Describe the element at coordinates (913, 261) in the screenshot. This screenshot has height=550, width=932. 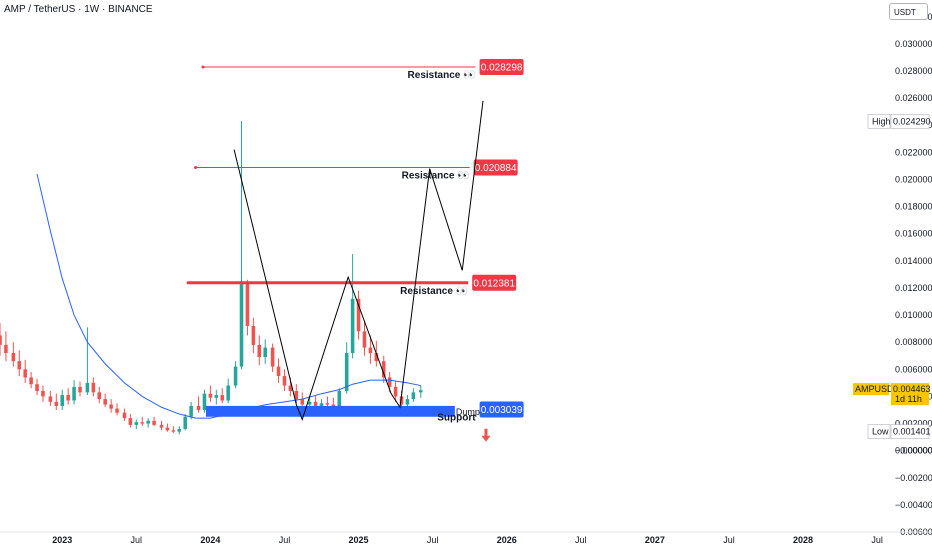
I see `y-tick-label: 0.014000` at that location.